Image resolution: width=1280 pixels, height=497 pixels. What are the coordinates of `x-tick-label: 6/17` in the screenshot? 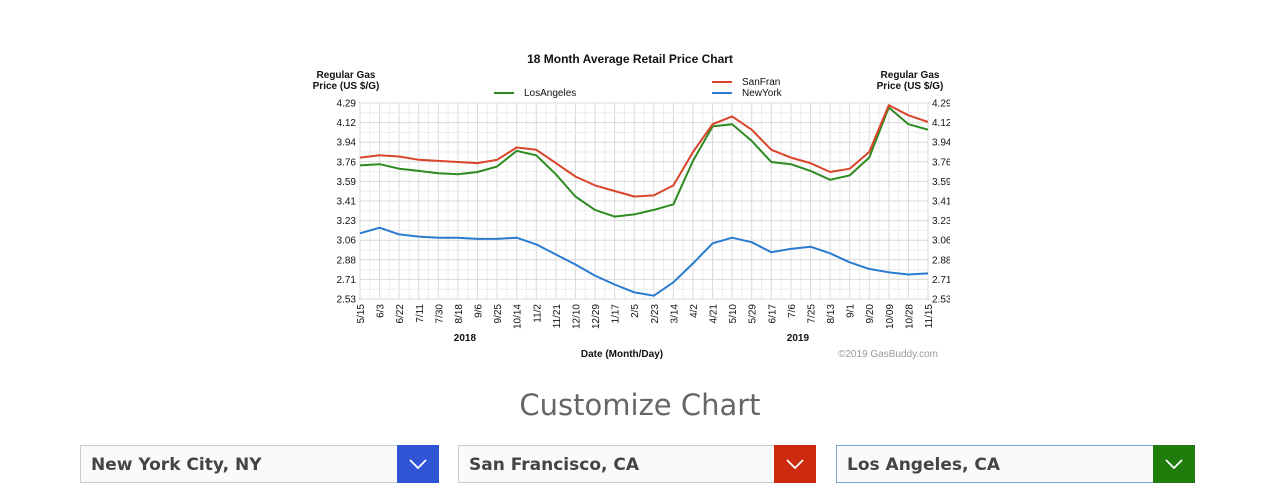 It's located at (772, 314).